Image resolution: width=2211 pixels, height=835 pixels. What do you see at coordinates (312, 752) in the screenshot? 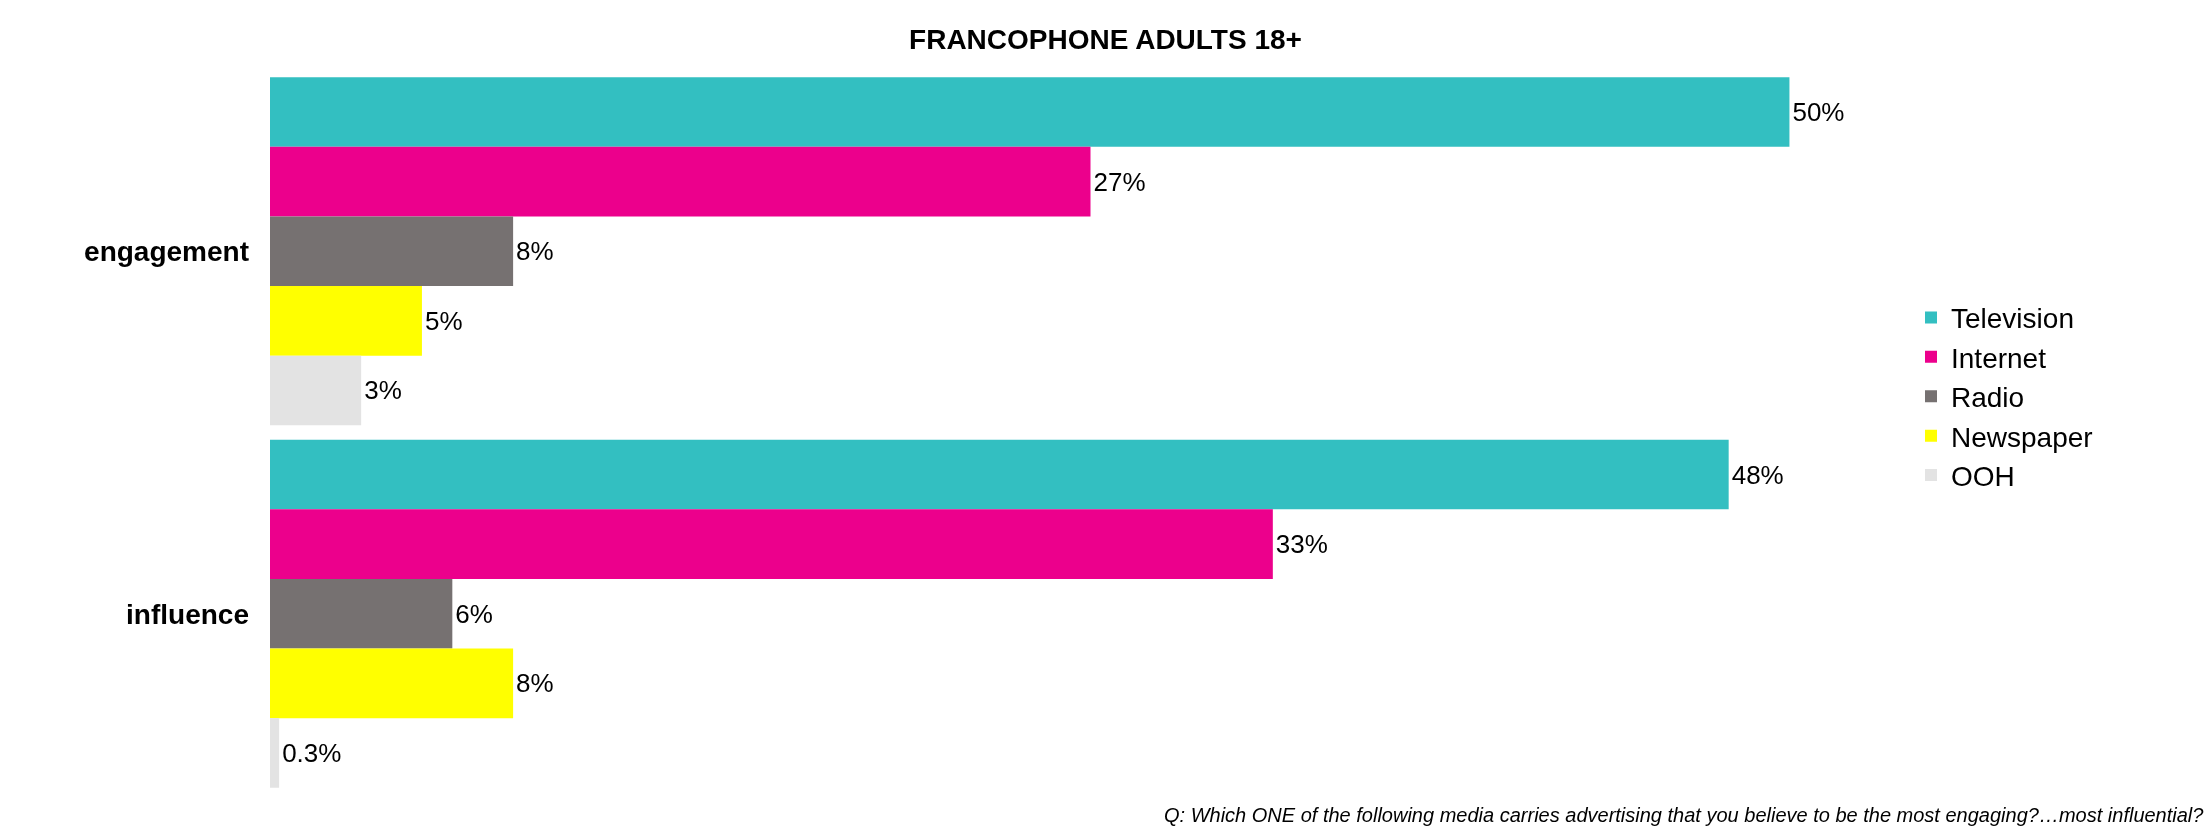
I see `data-label: 0.3%` at bounding box center [312, 752].